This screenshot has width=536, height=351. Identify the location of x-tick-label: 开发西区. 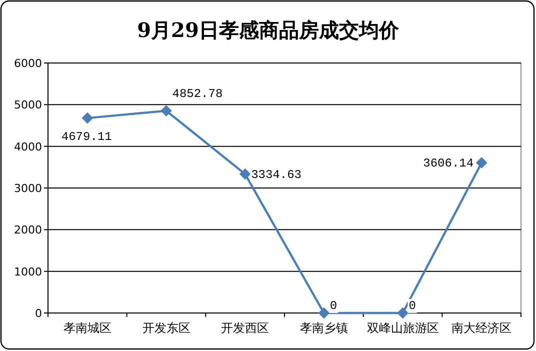
(245, 328).